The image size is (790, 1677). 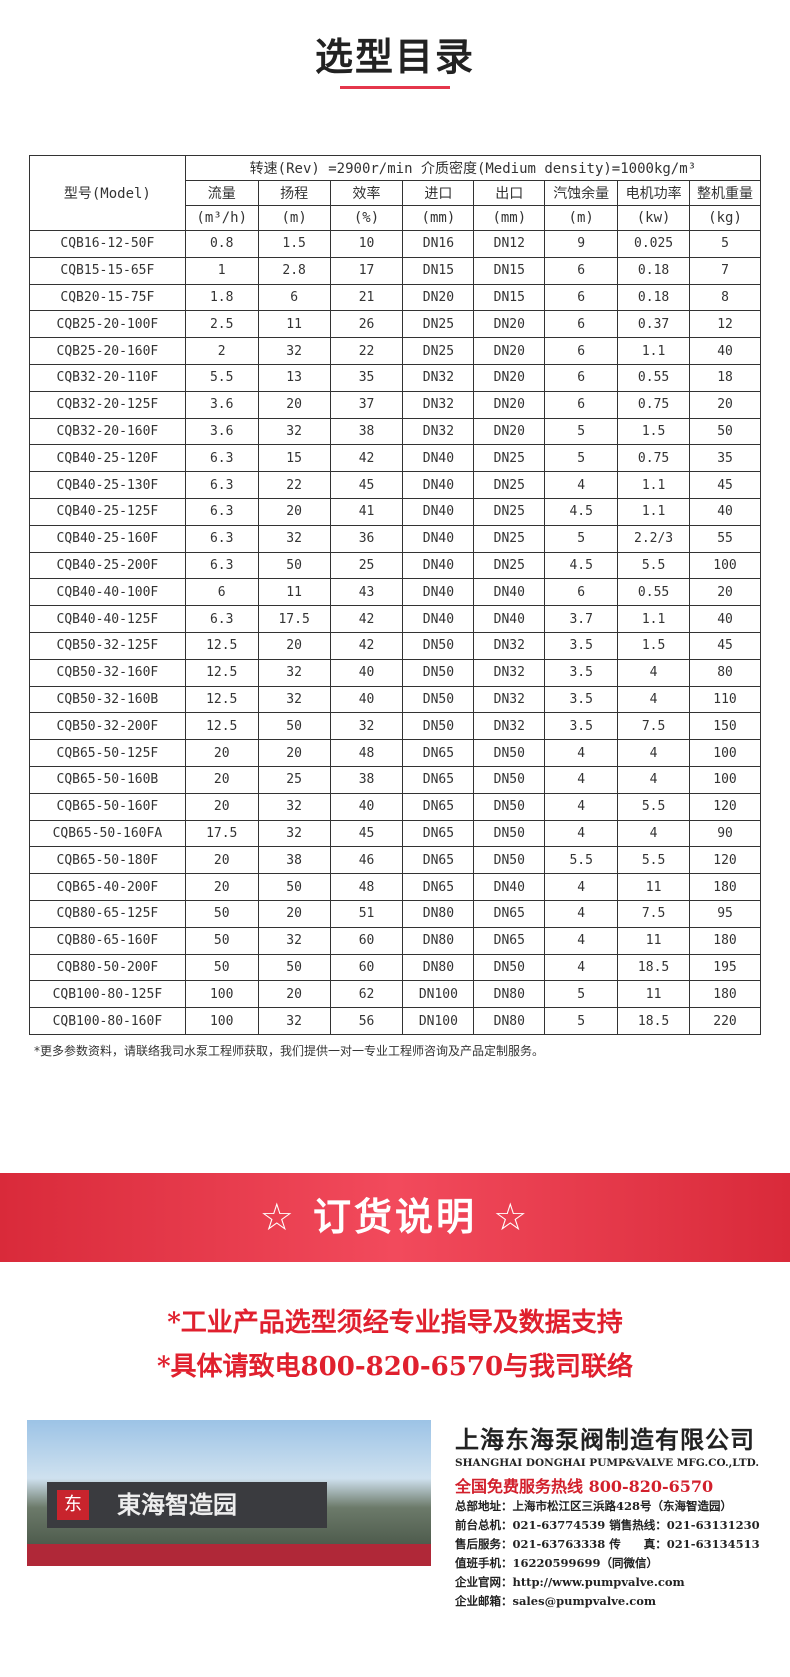 I want to click on value-cell: 6, so click(x=581, y=377).